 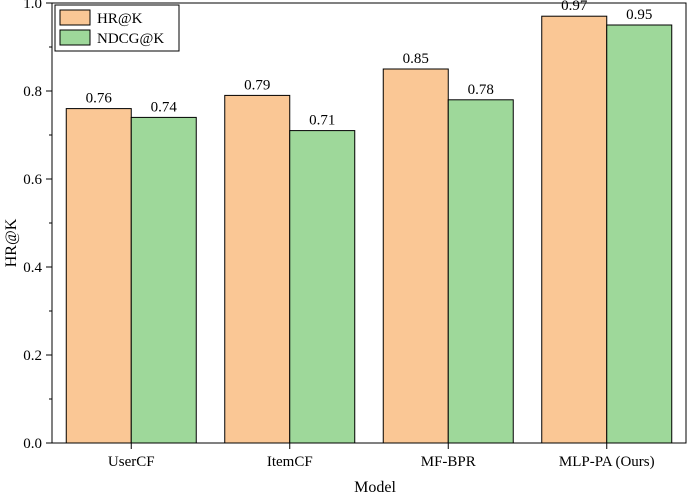 I want to click on x-tick-label: ItemCF, so click(x=290, y=462).